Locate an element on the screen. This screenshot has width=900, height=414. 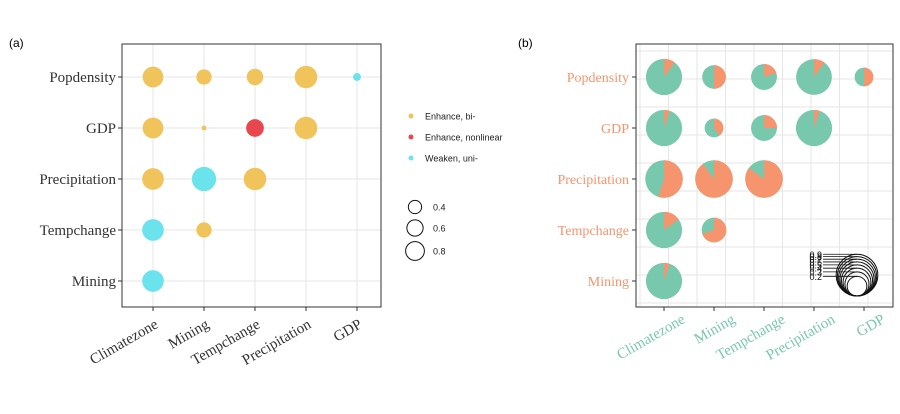
panel-b-x-tick-label: GDP is located at coordinates (871, 326).